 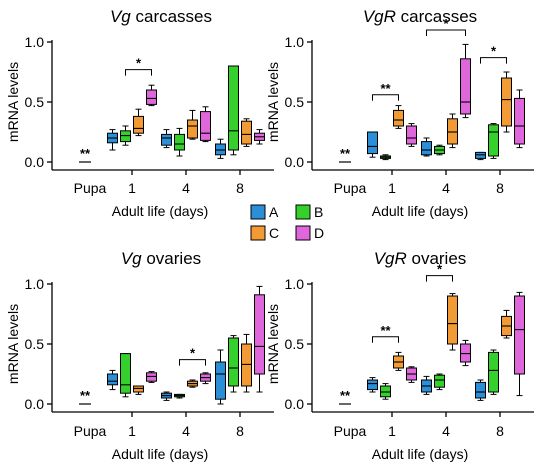 I want to click on panel-title-italic: Vg, so click(x=131, y=258).